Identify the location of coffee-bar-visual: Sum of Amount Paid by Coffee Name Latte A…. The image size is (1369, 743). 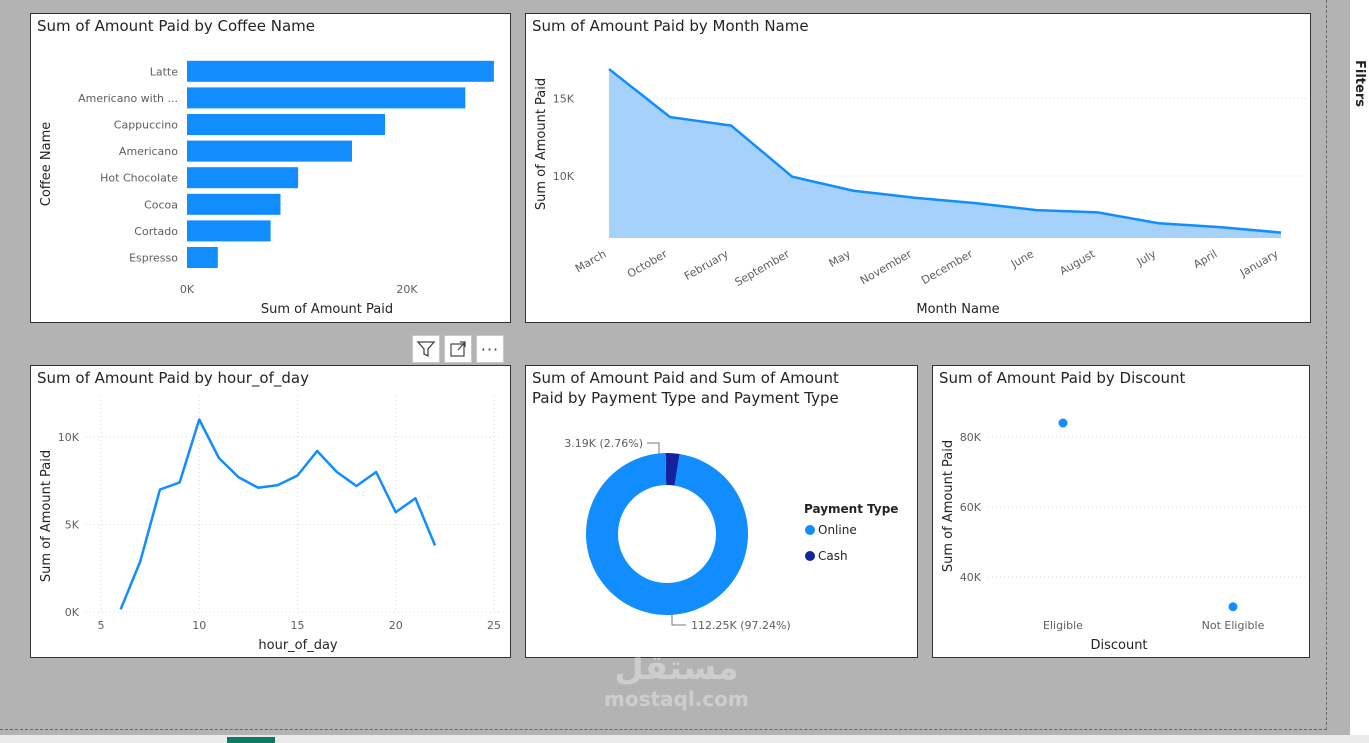
(270, 168).